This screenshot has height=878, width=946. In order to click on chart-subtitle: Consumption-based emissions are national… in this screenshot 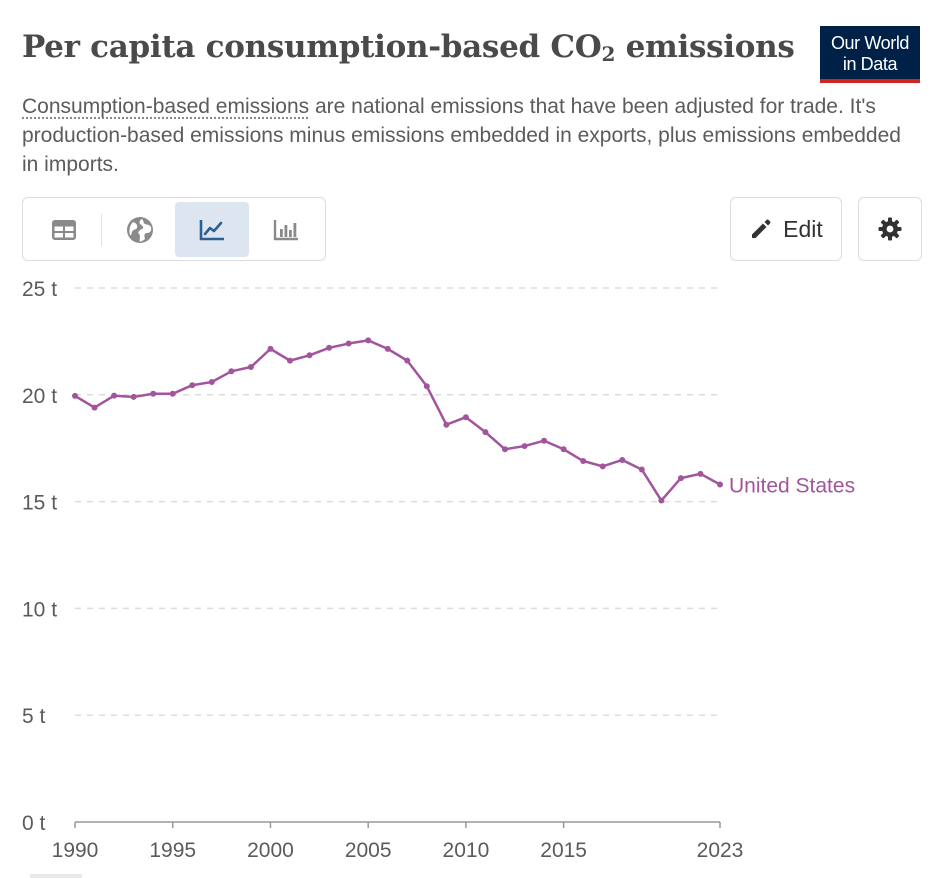, I will do `click(462, 135)`.